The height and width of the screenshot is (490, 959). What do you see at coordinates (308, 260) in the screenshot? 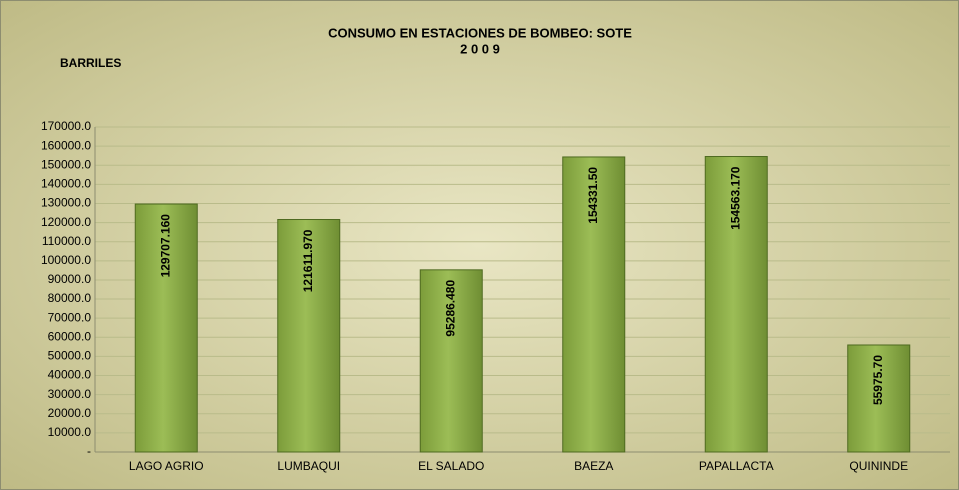
I see `data-label: 121611.970` at bounding box center [308, 260].